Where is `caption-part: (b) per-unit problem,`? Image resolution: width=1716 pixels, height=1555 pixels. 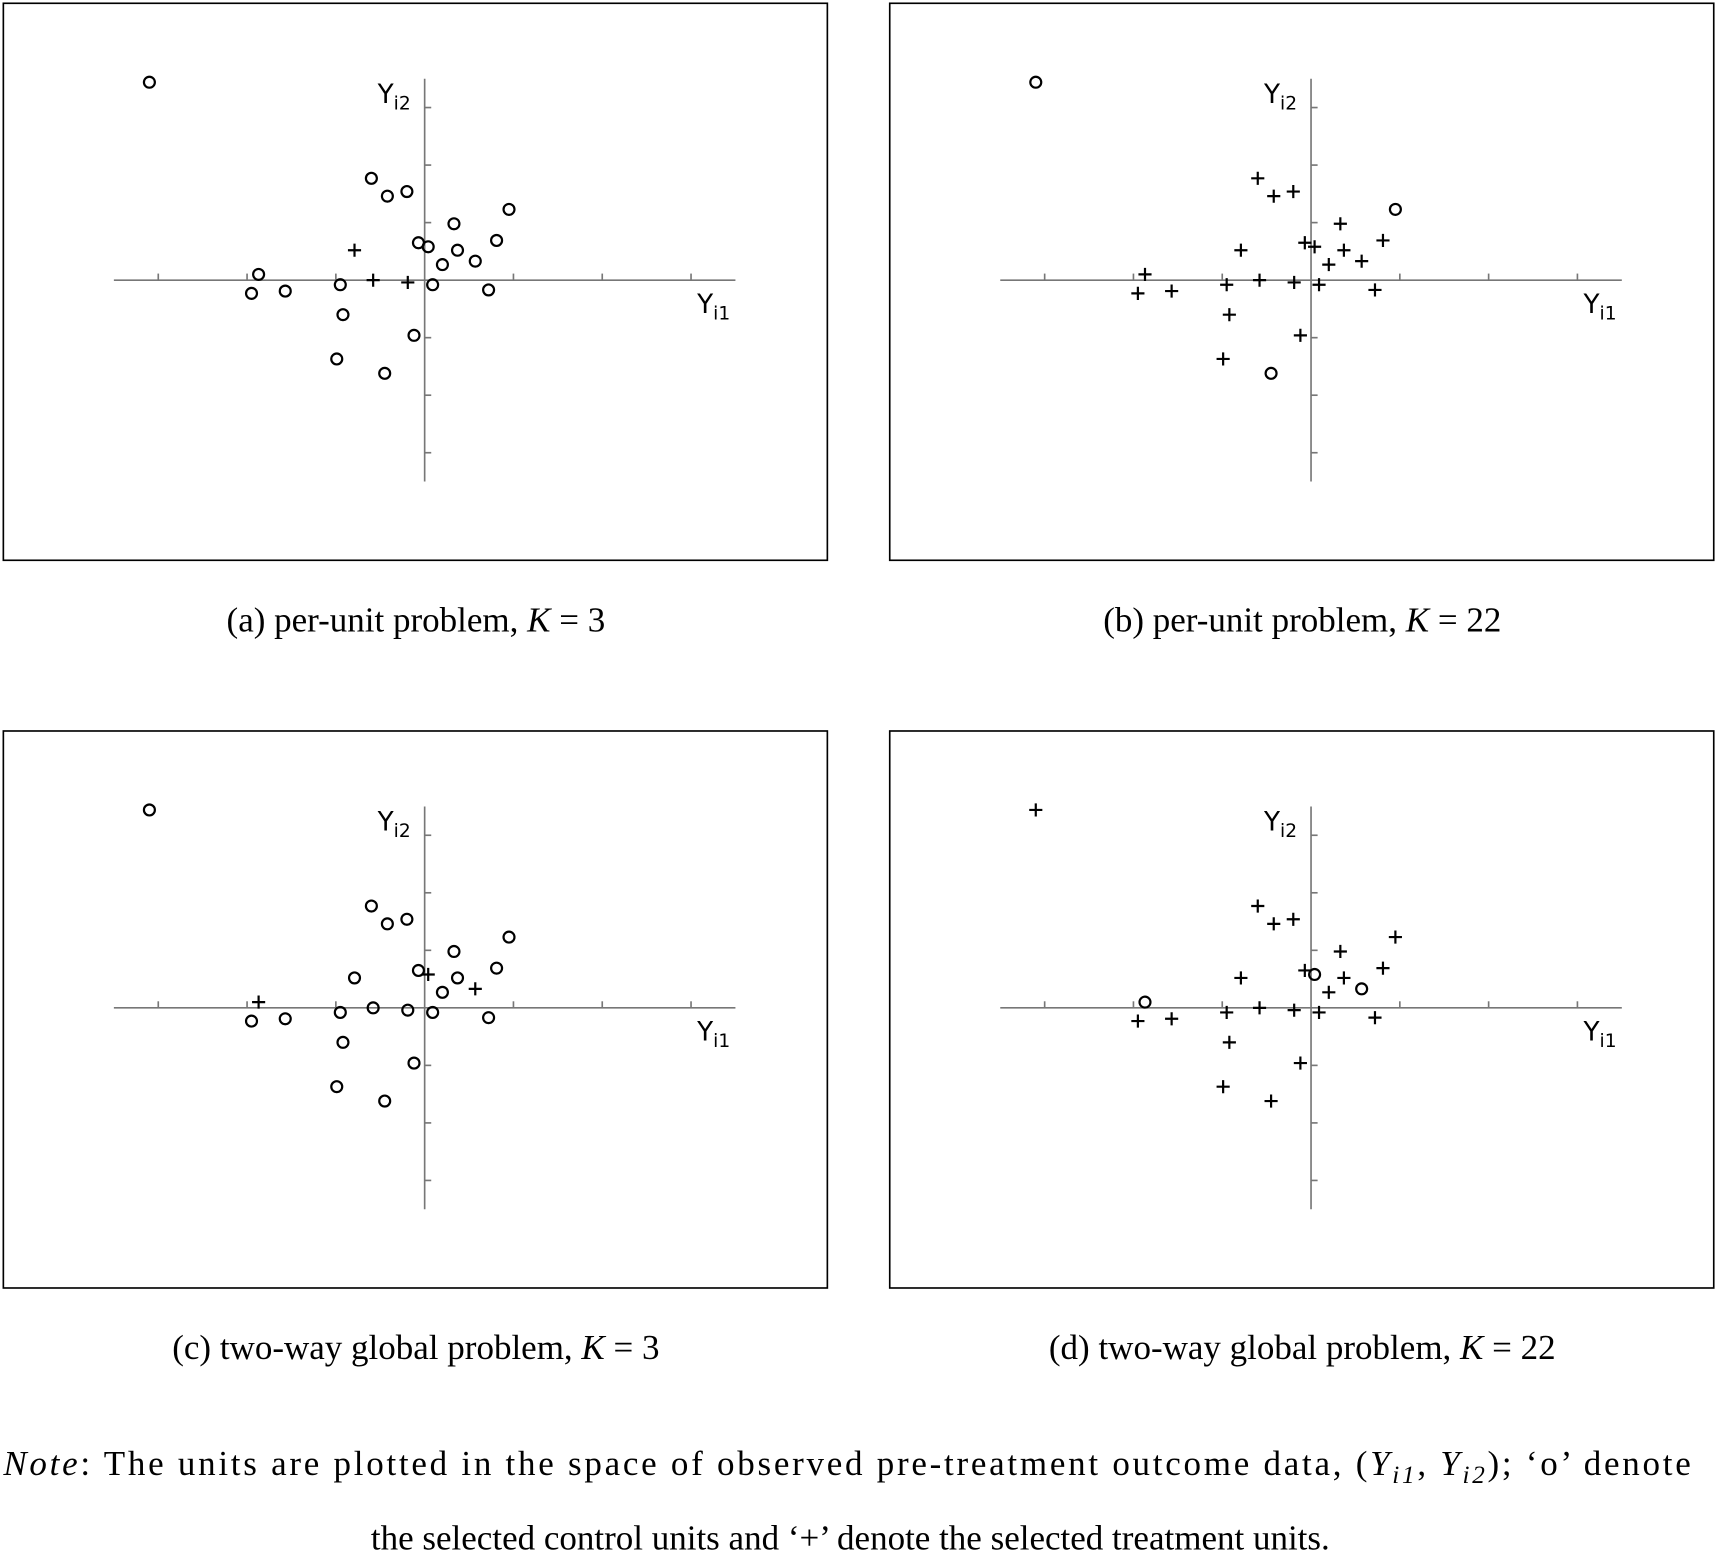
caption-part: (b) per-unit problem, is located at coordinates (1254, 619).